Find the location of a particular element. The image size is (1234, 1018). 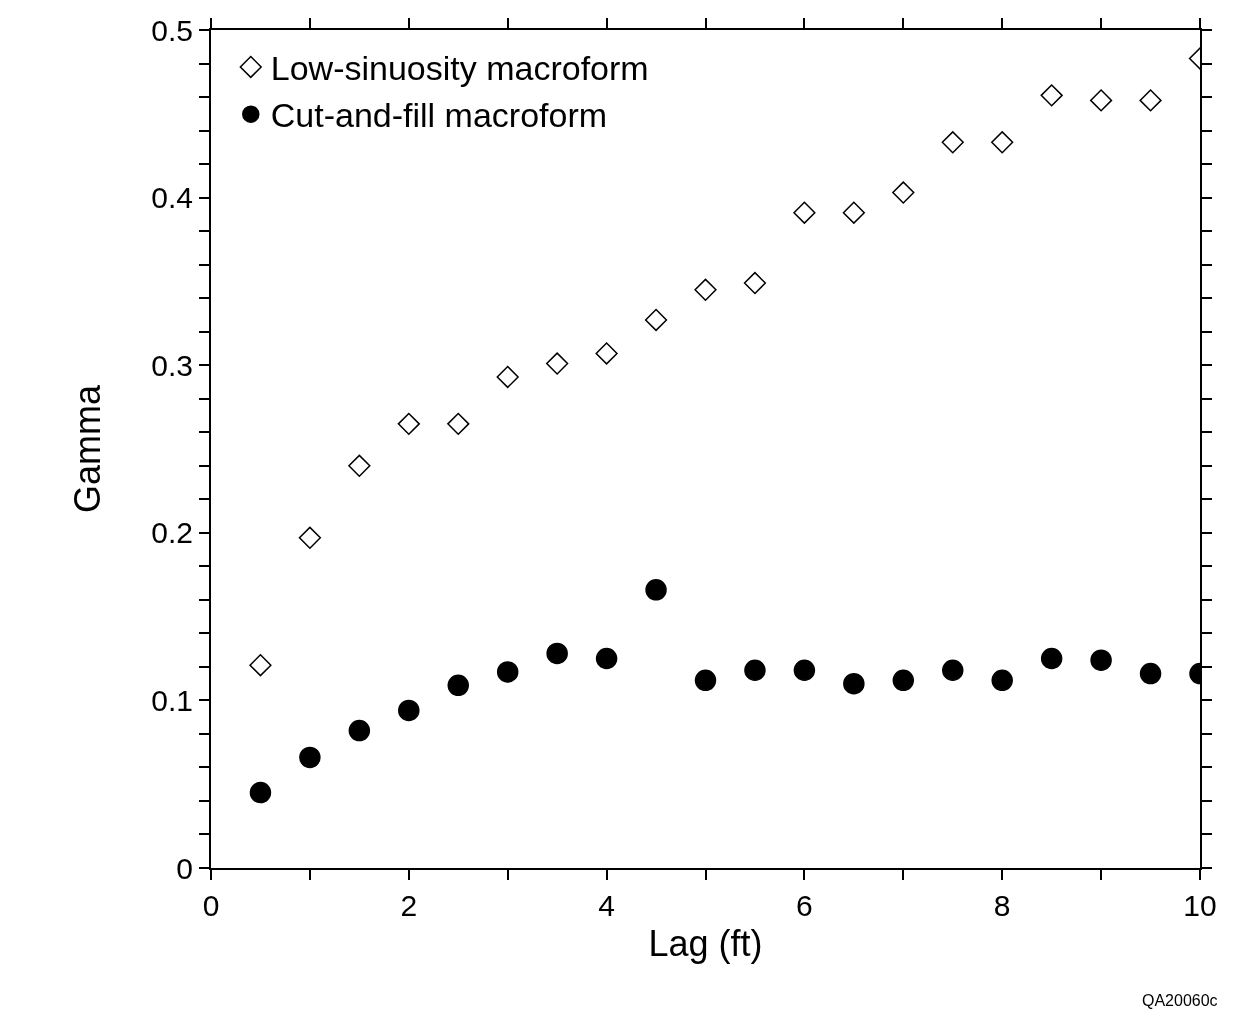

x-tick-label: 8 is located at coordinates (1002, 905).